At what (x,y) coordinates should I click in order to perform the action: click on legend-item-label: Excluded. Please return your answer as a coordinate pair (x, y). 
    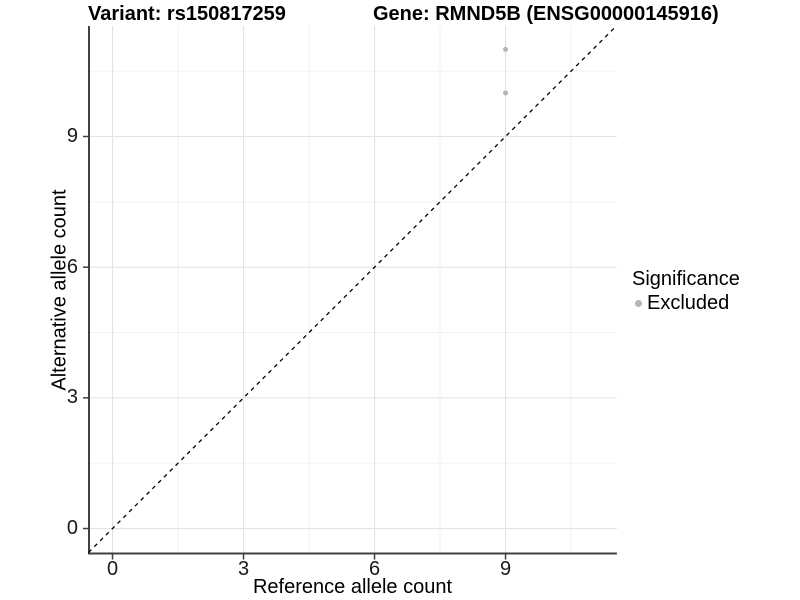
    Looking at the image, I should click on (688, 303).